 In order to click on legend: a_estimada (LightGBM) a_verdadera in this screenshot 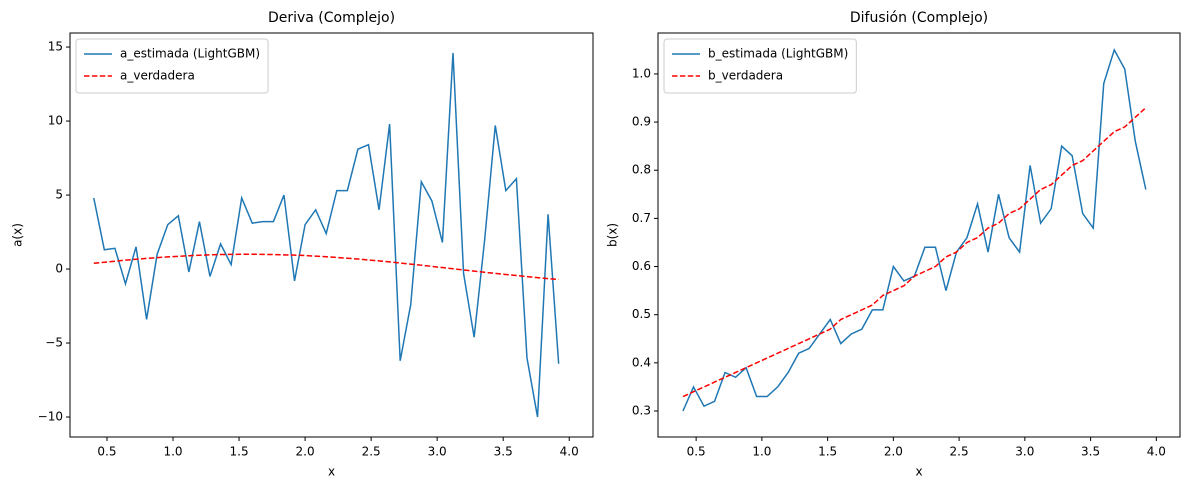, I will do `click(172, 66)`.